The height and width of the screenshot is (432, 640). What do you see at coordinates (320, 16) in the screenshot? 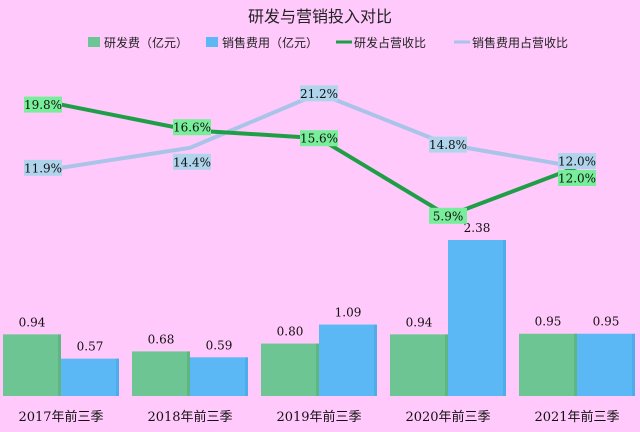
I see `chart-title: 研发与营销投入对比` at bounding box center [320, 16].